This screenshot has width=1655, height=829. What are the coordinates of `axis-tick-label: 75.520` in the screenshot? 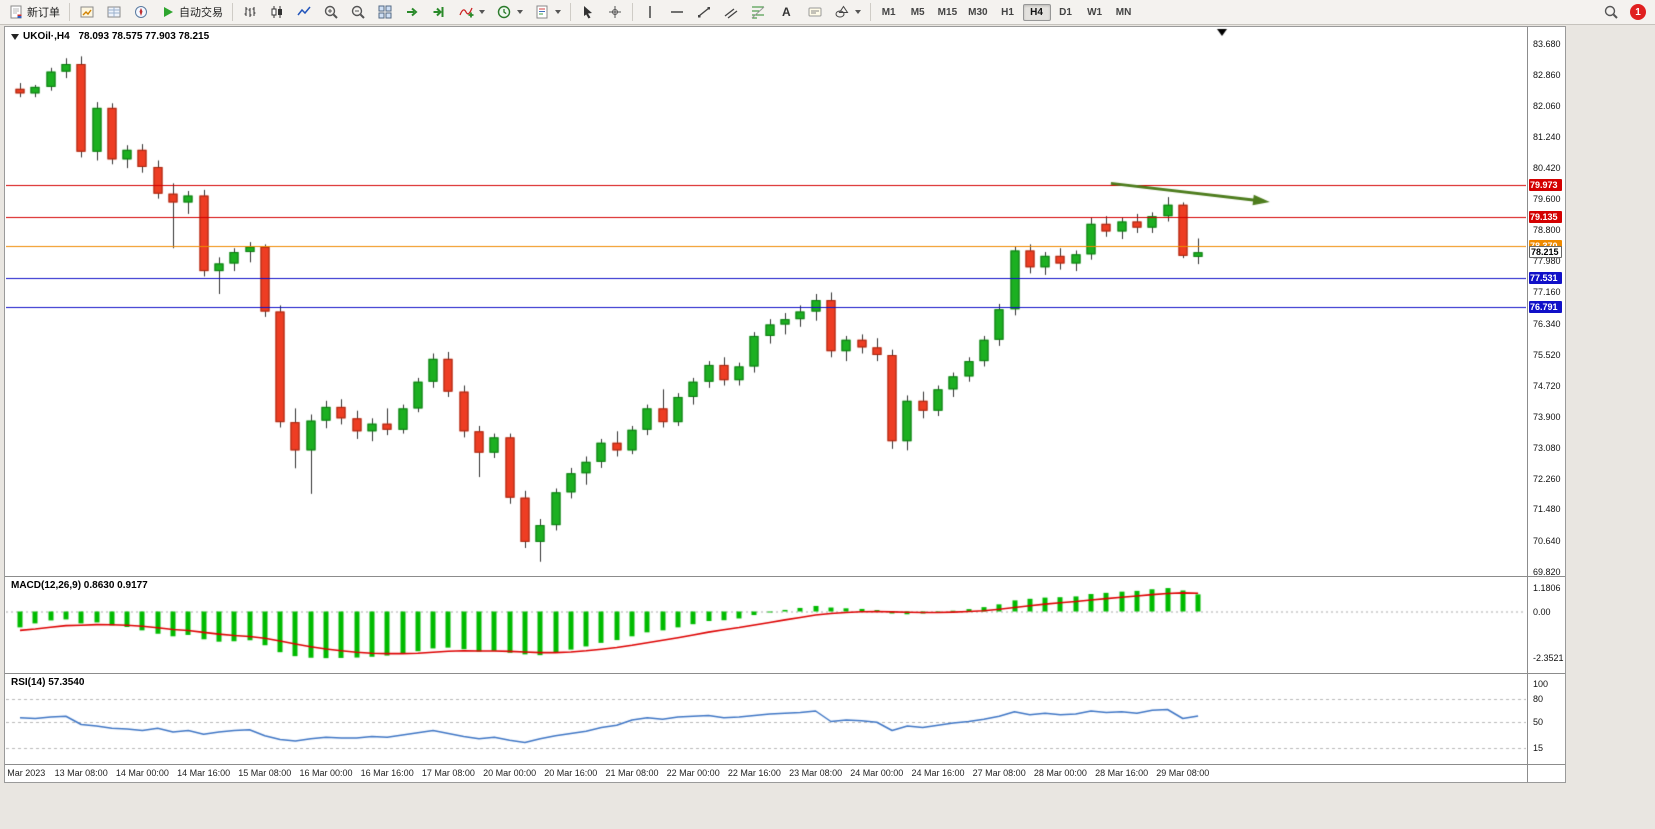 It's located at (1547, 355).